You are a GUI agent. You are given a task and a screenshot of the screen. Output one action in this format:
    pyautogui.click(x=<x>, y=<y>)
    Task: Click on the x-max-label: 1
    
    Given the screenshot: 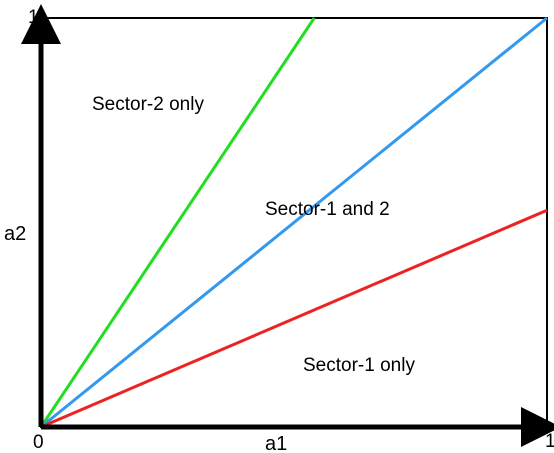 What is the action you would take?
    pyautogui.click(x=549, y=441)
    